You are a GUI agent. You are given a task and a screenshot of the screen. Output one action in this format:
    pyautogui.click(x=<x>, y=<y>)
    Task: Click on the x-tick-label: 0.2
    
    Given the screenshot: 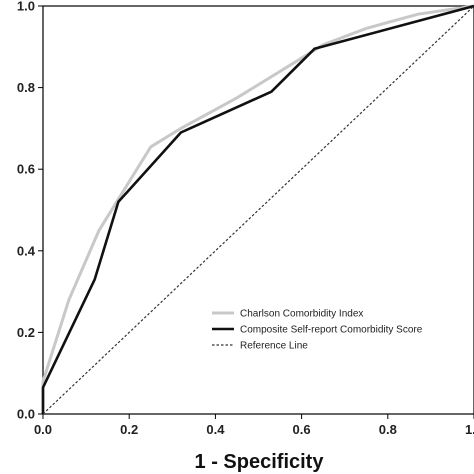 What is the action you would take?
    pyautogui.click(x=129, y=429)
    